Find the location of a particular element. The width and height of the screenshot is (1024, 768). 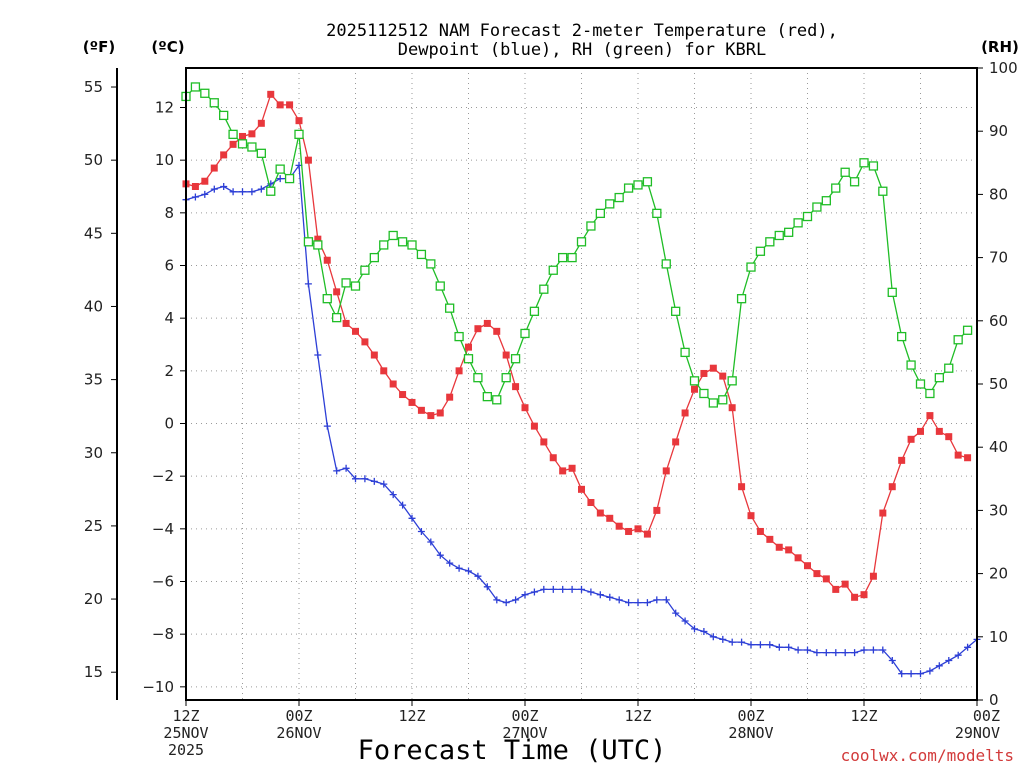

rh-axis: 0 10 20 30 40 50 60 70 80 90 100 is located at coordinates (997, 384).